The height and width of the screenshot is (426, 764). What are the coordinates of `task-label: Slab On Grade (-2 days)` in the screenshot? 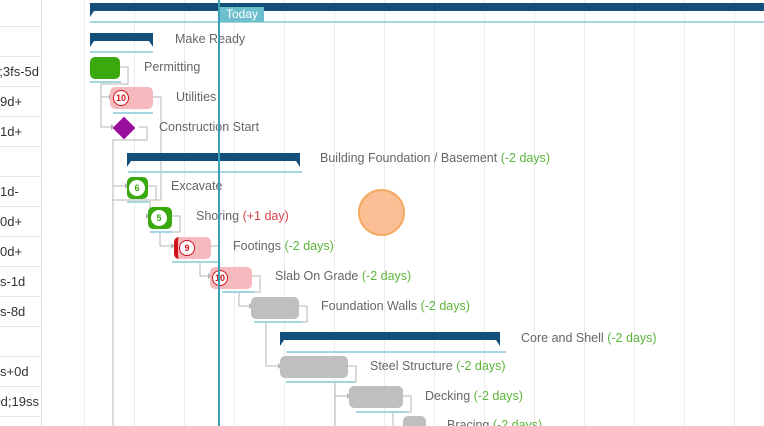 It's located at (343, 276).